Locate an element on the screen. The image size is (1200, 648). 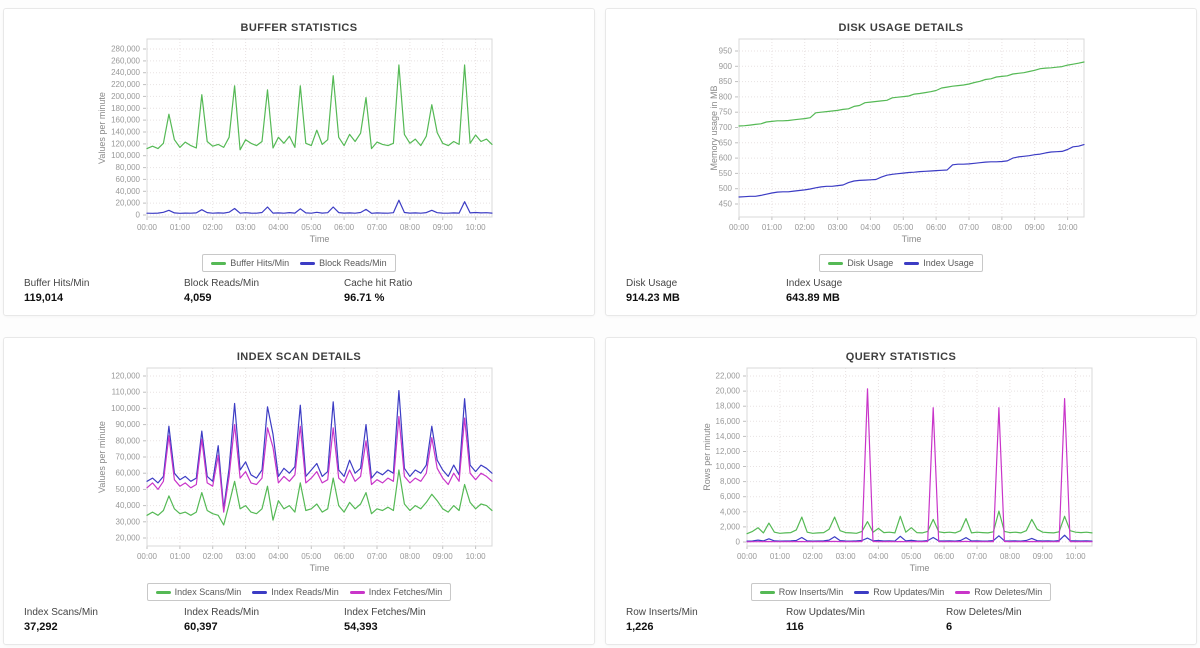
legend-item: Row Inserts/Min is located at coordinates (801, 592).